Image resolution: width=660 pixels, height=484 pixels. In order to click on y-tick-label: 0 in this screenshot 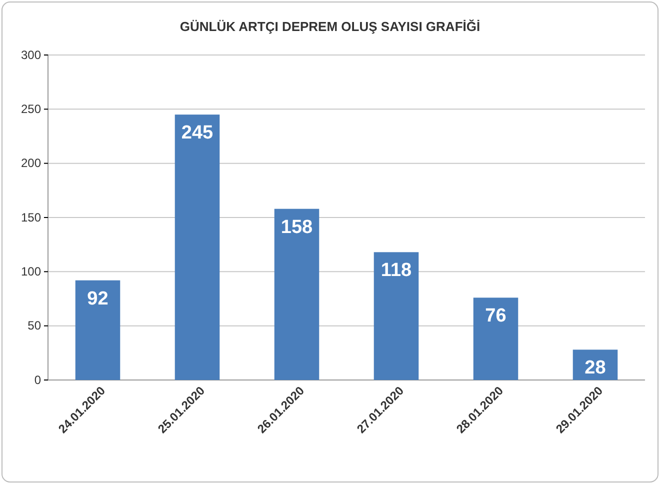, I will do `click(38, 379)`.